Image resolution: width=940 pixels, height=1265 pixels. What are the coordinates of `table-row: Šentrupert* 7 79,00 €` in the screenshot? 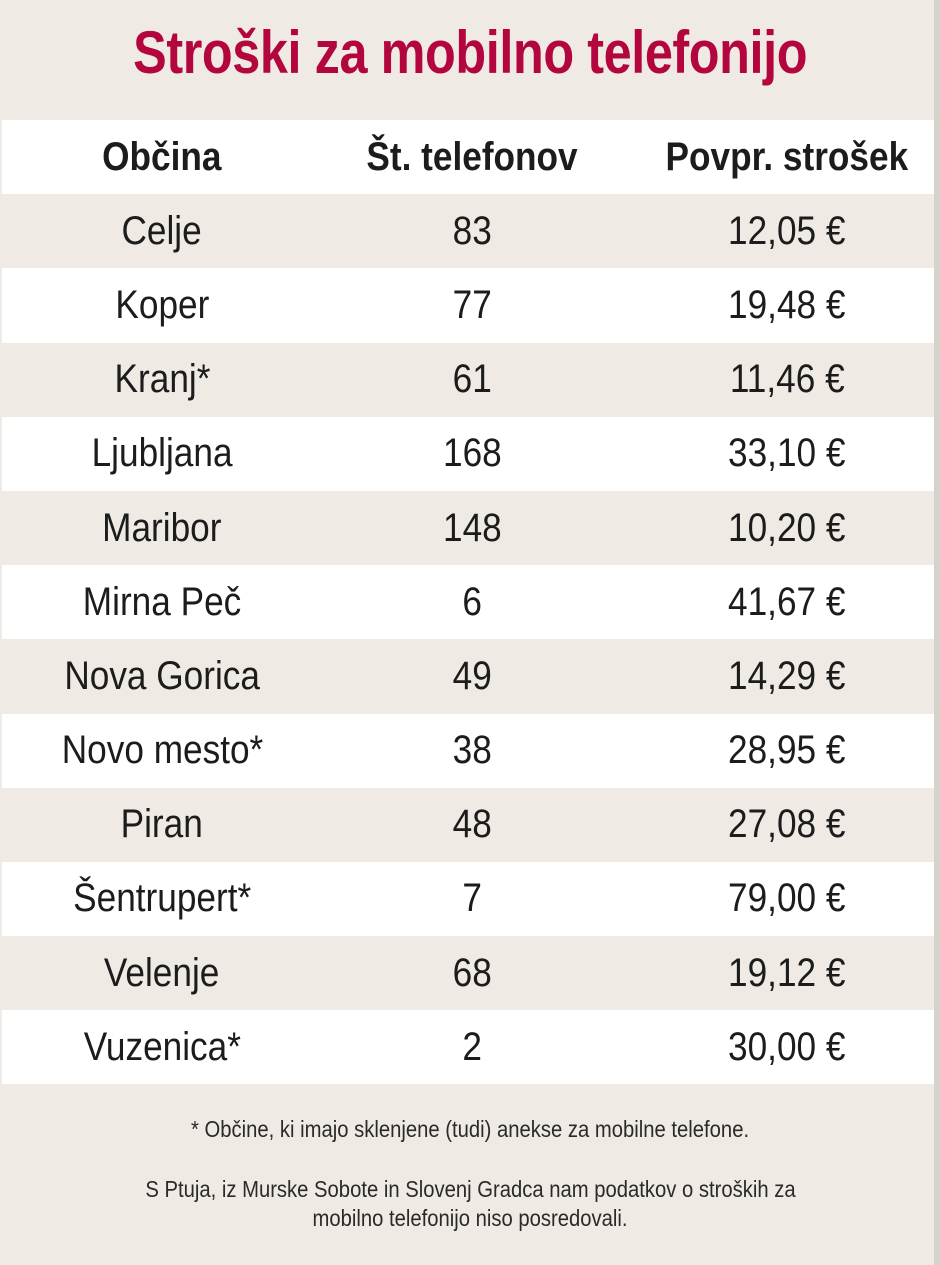 It's located at (468, 899).